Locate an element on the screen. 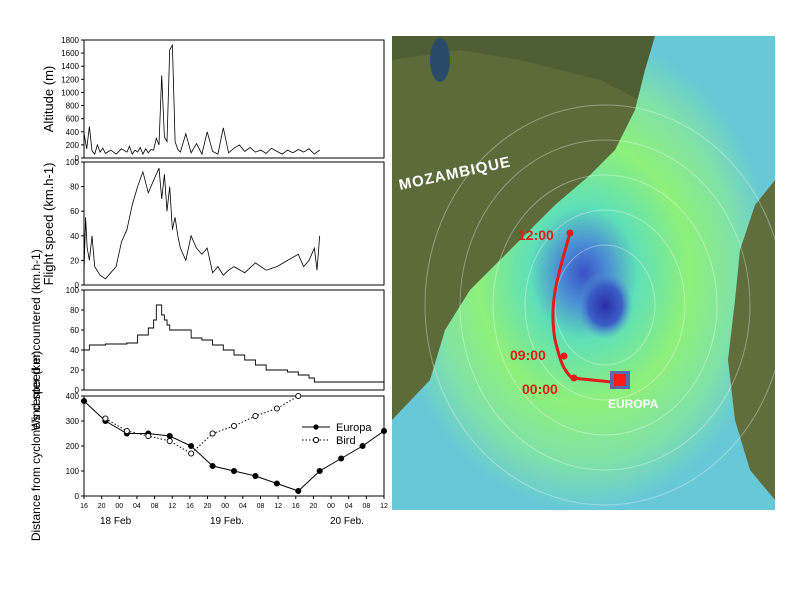 The height and width of the screenshot is (600, 800). altitude-series-line is located at coordinates (201, 99).